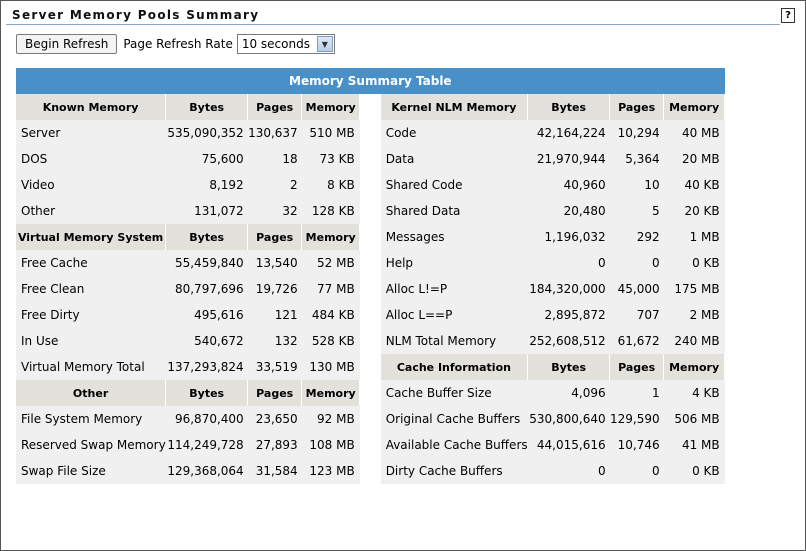 The width and height of the screenshot is (806, 551). Describe the element at coordinates (274, 341) in the screenshot. I see `pages-cell: 132` at that location.